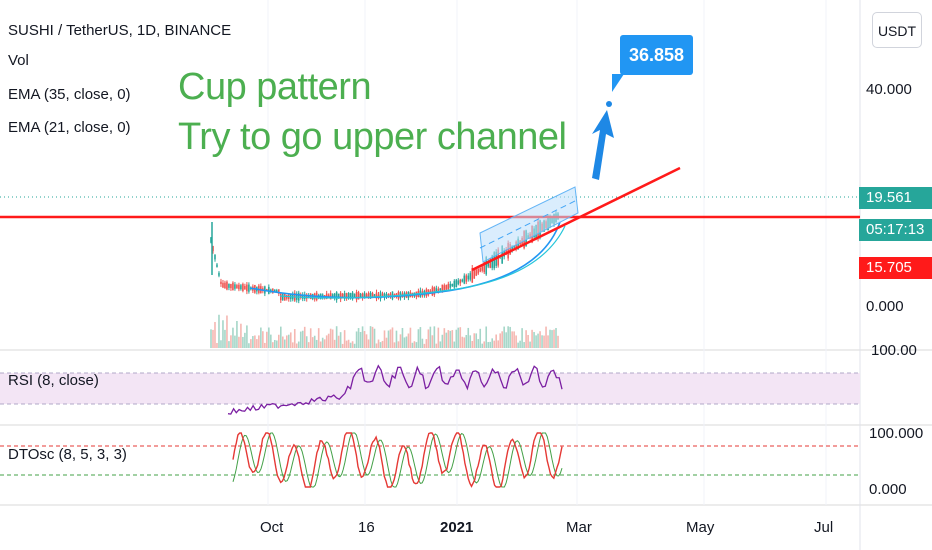 The height and width of the screenshot is (550, 932). Describe the element at coordinates (656, 55) in the screenshot. I see `target-price-label: 36.858` at that location.